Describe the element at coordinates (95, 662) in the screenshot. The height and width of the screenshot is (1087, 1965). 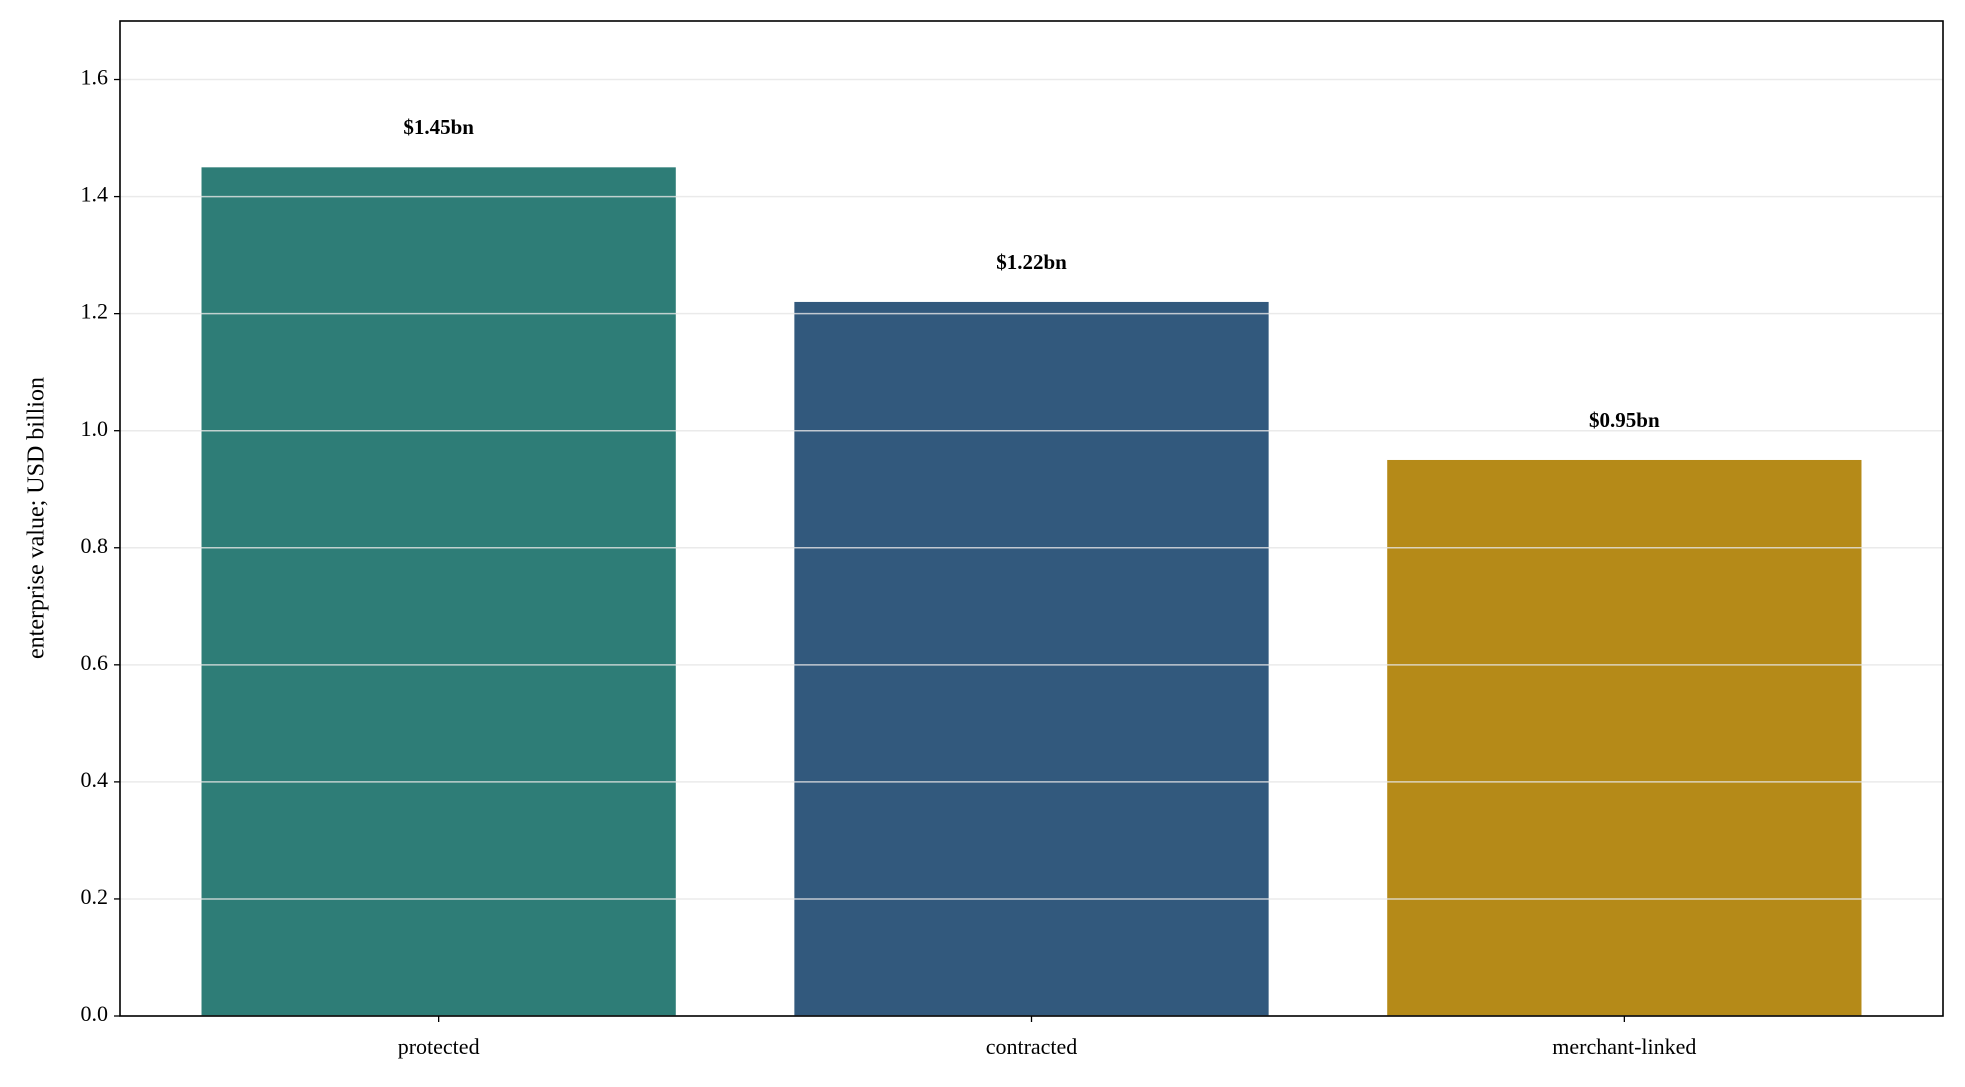
I see `y-tick-label: 0.6` at that location.